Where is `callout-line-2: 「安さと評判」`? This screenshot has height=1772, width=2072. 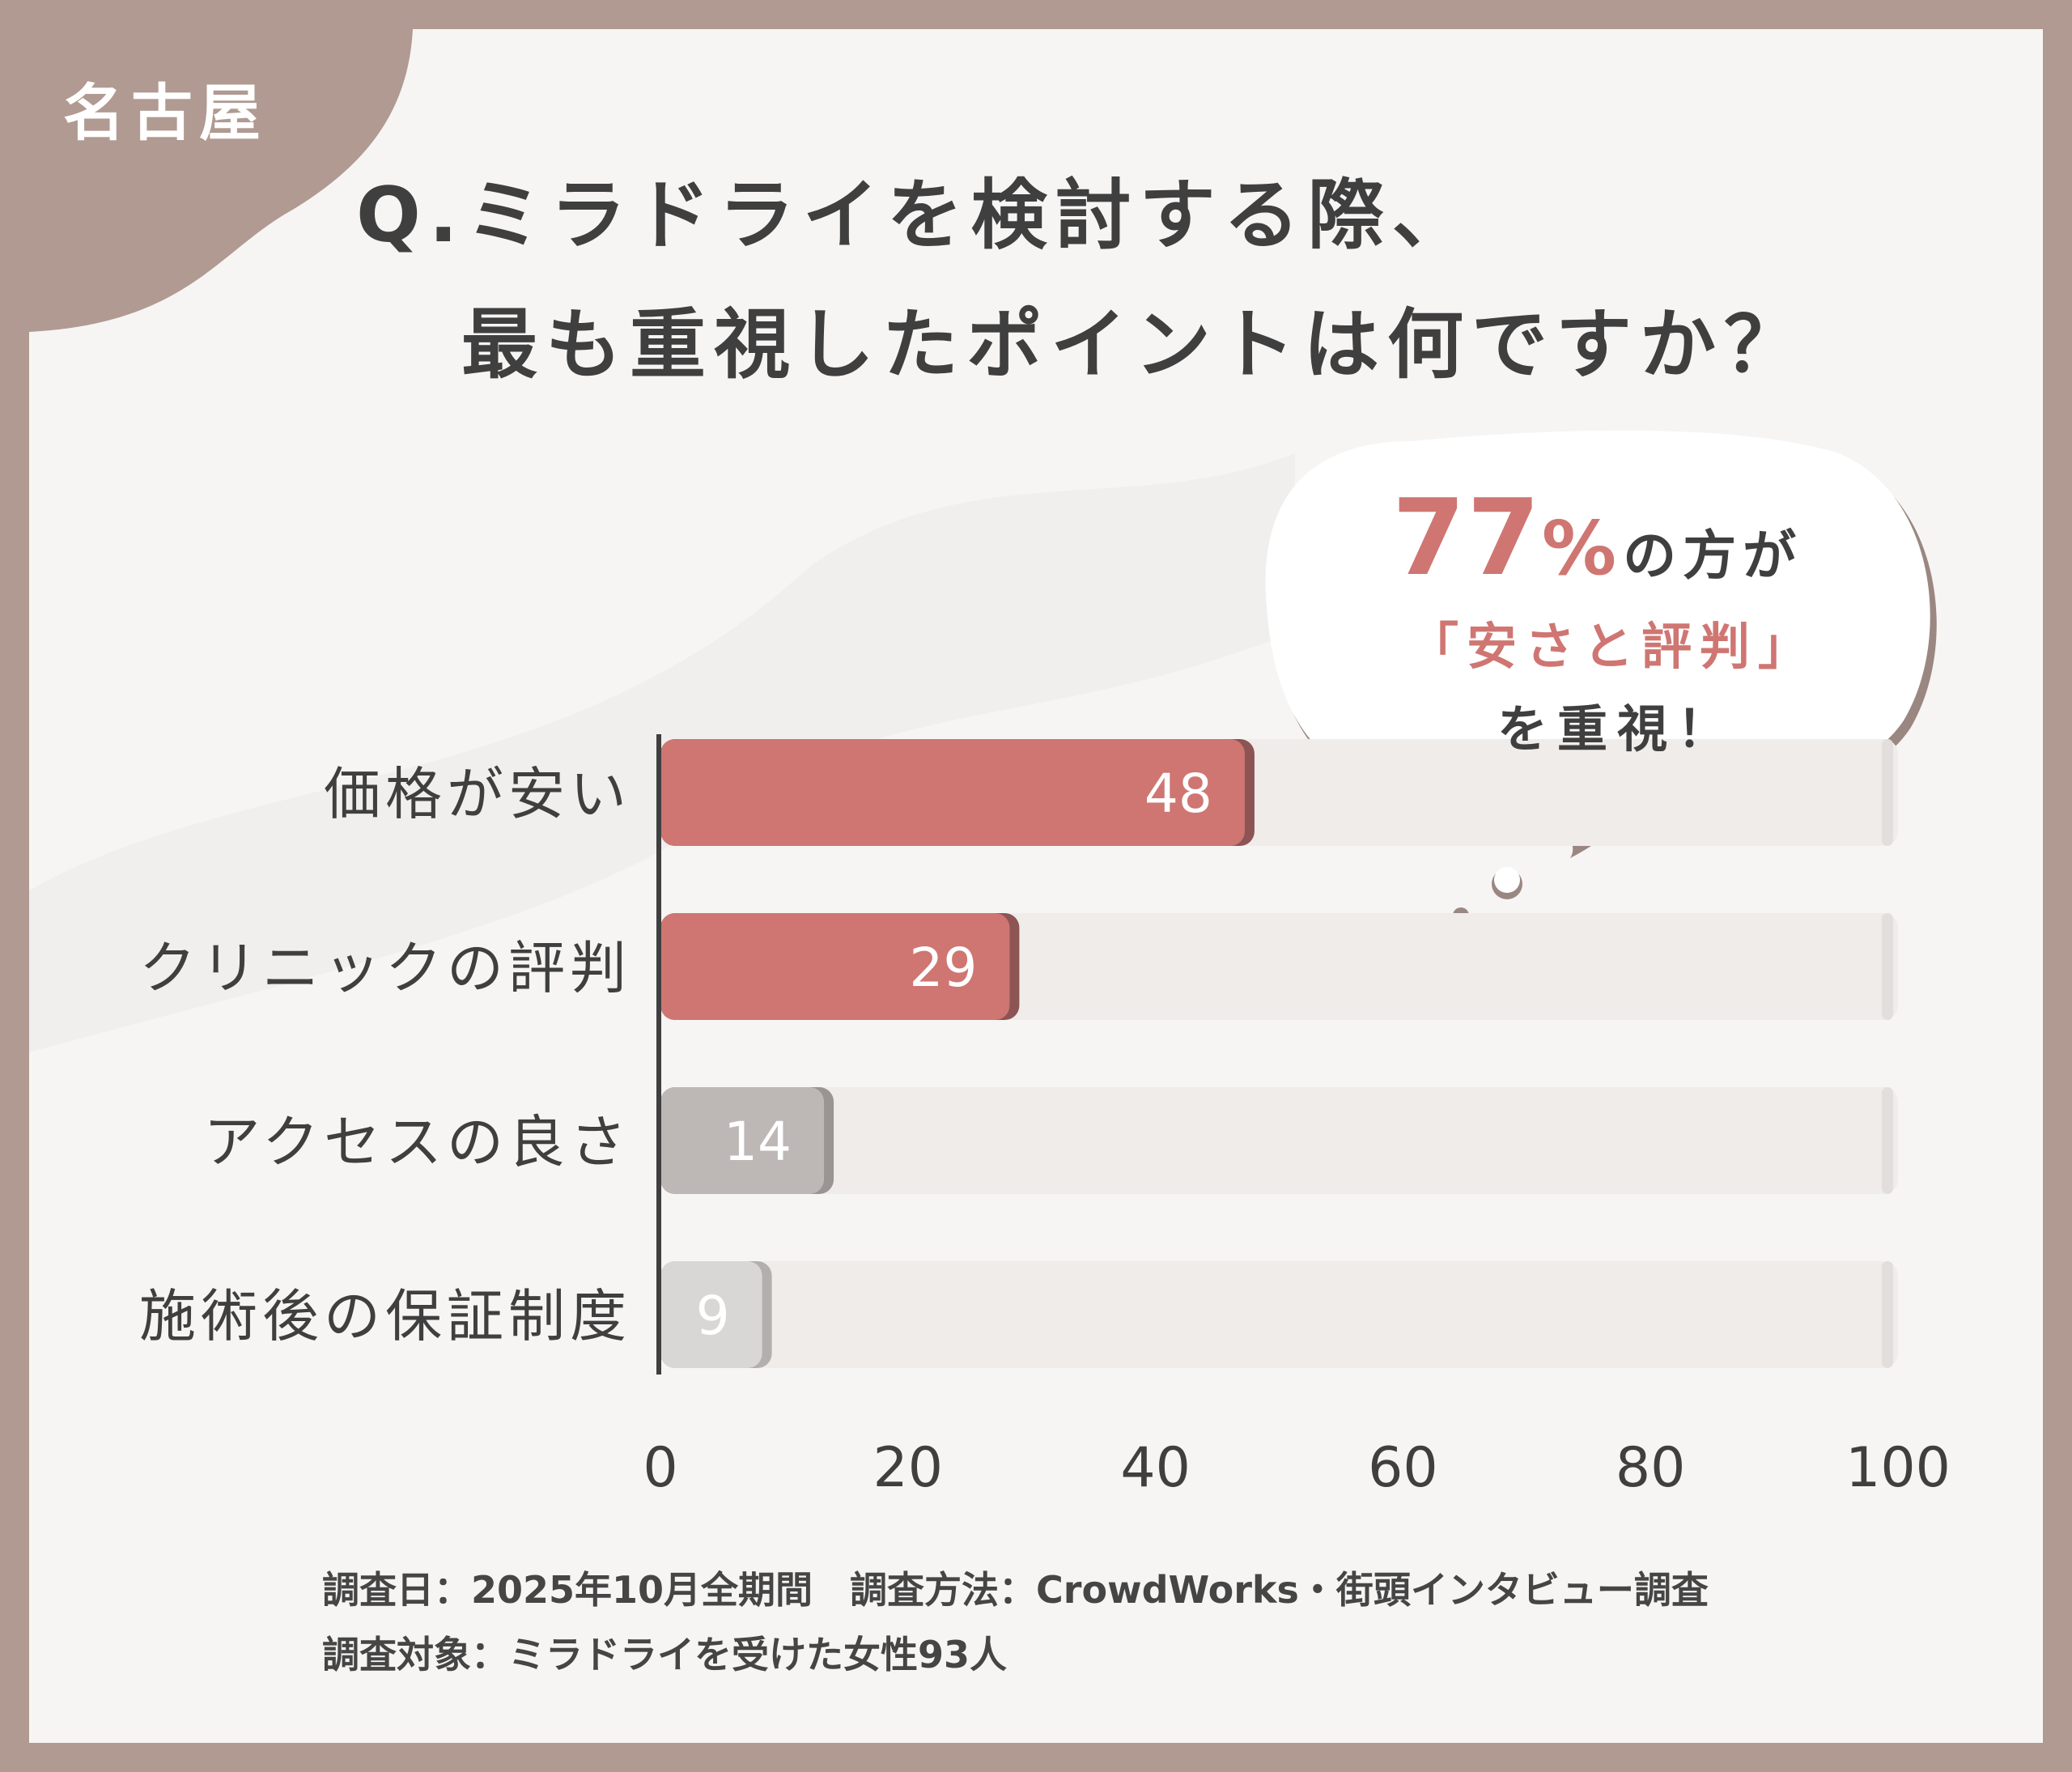
callout-line-2: 「安さと評判」 is located at coordinates (1612, 646).